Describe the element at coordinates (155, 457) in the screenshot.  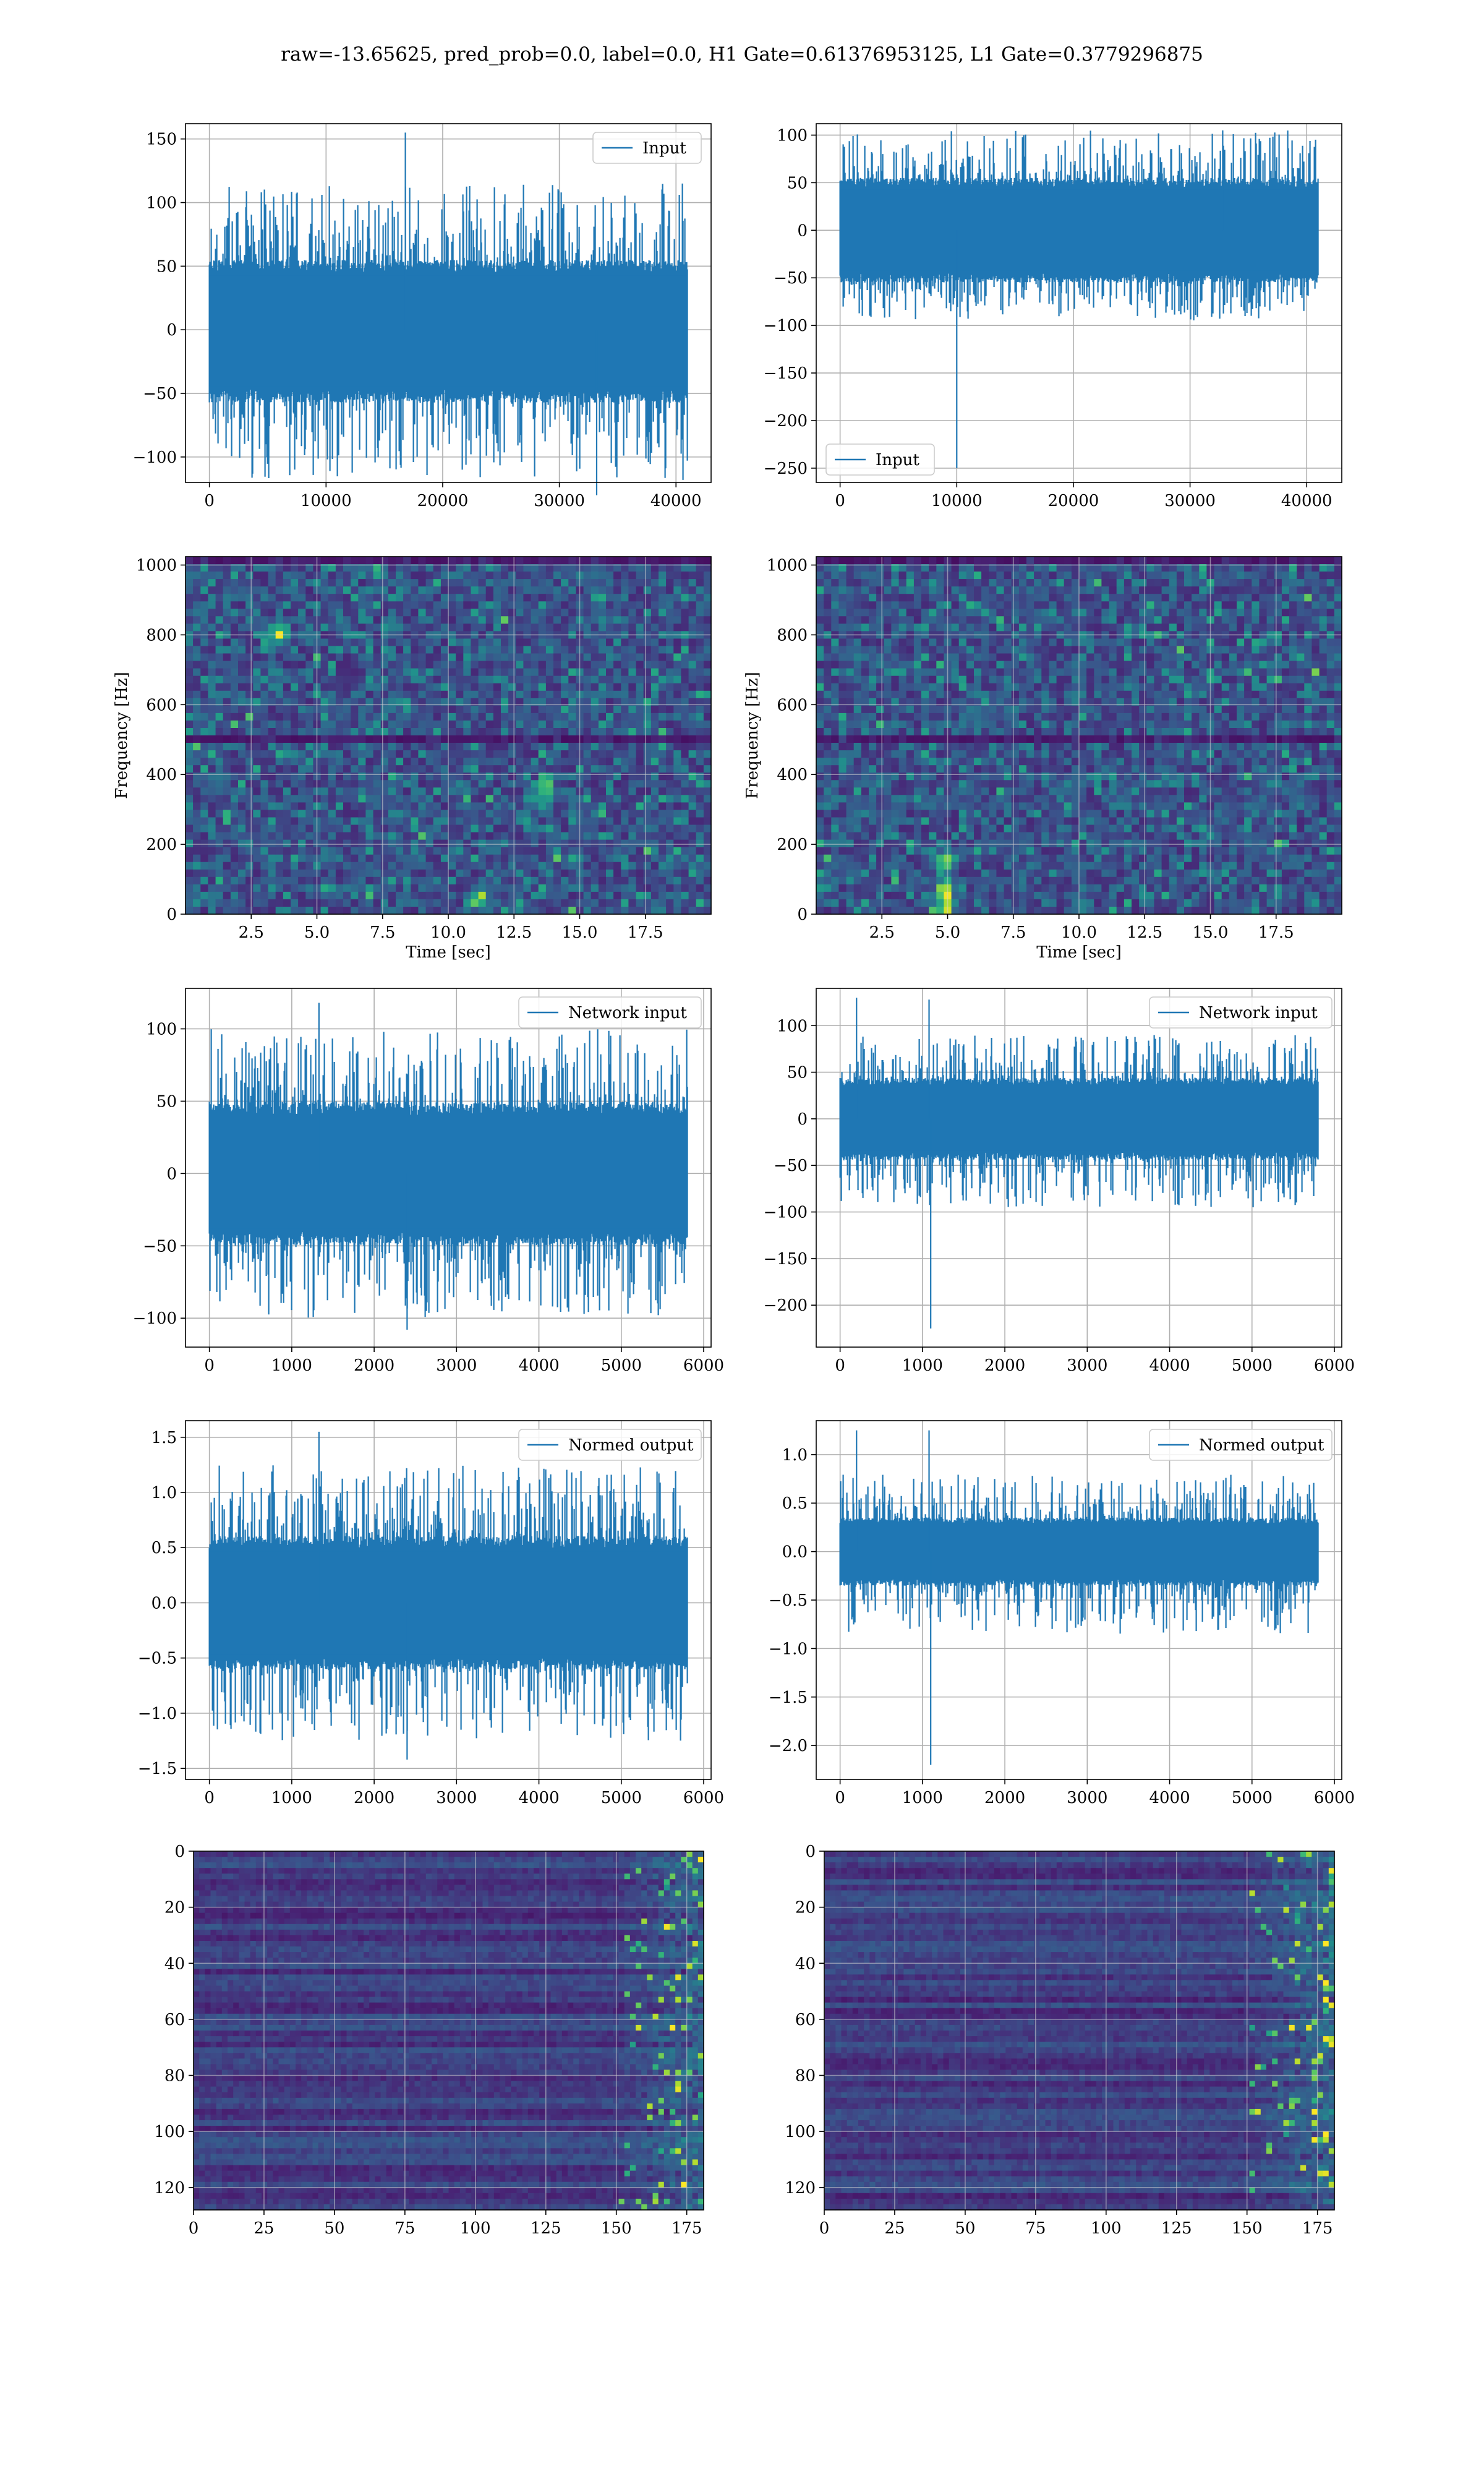
I see `y-tick-label: −100` at that location.